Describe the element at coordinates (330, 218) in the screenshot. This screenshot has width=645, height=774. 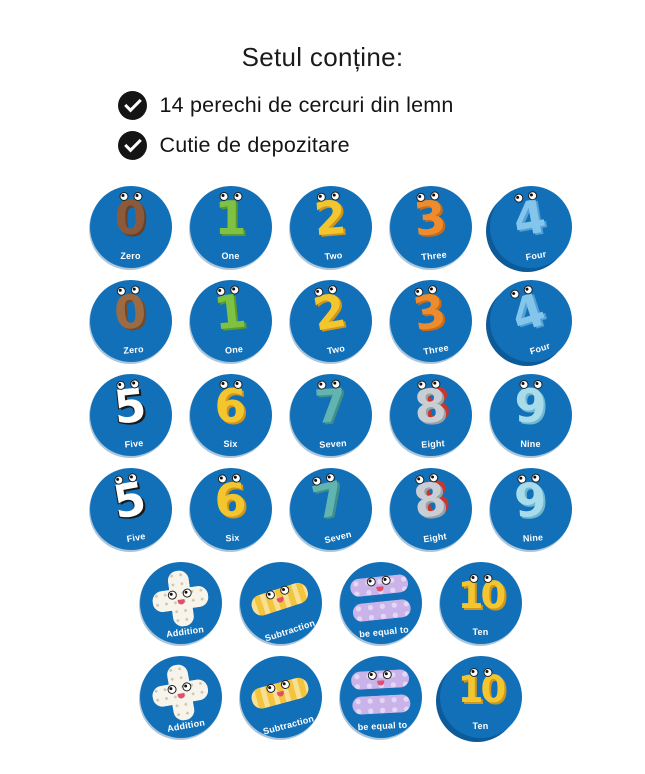
I see `token-glyph-two-a: 2` at that location.